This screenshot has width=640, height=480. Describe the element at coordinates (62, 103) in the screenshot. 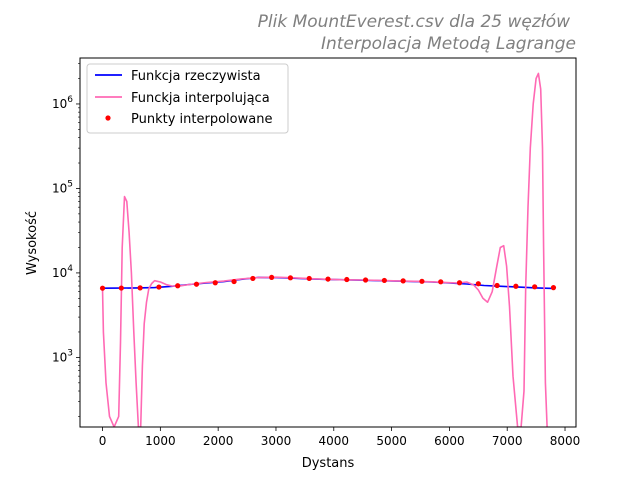

I see `y-tick-label: 10⁶` at that location.